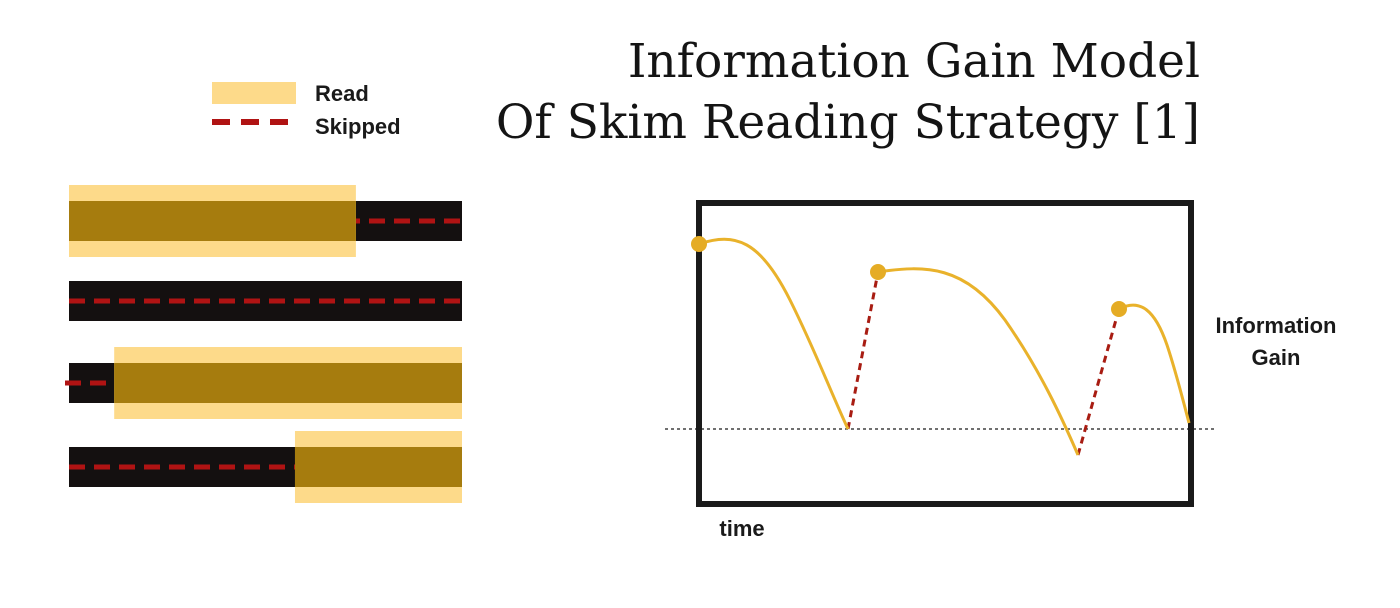 The image size is (1400, 608). I want to click on y-axis-label-line-2: Gain, so click(1276, 357).